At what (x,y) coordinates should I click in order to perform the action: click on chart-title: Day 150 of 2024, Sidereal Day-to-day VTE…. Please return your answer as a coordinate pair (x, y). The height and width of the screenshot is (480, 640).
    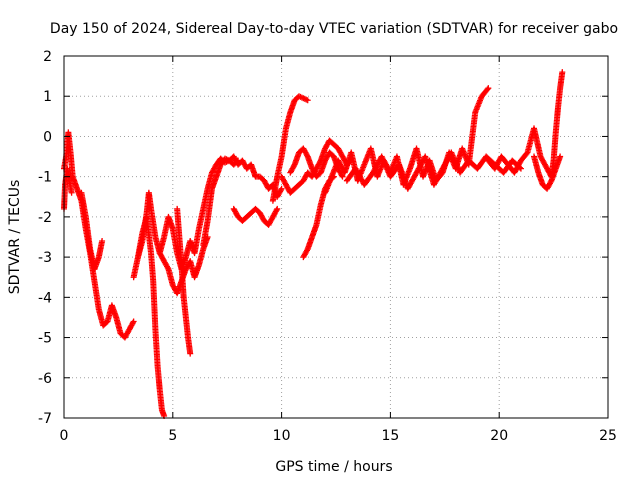
    Looking at the image, I should click on (334, 29).